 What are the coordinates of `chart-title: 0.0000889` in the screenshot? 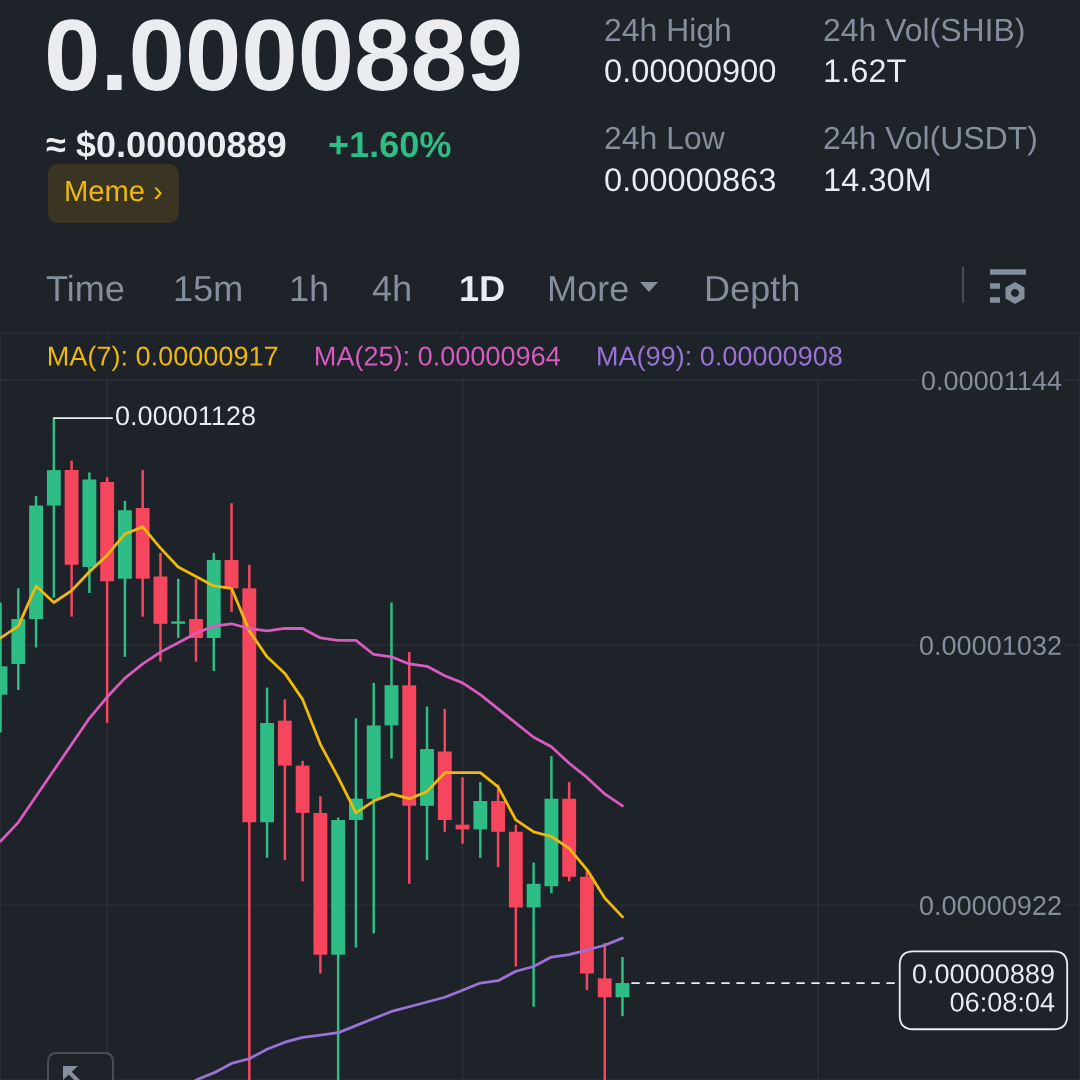 It's located at (284, 55).